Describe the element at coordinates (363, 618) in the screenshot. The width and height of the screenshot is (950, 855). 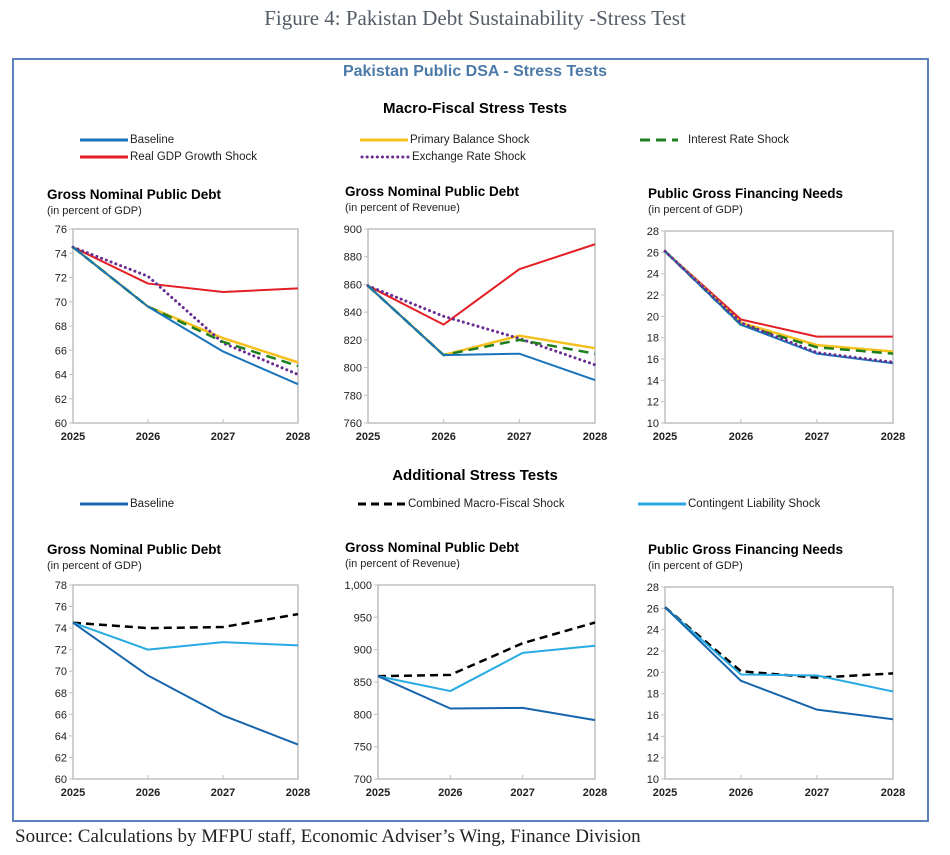
I see `y-tick-label: 950` at that location.